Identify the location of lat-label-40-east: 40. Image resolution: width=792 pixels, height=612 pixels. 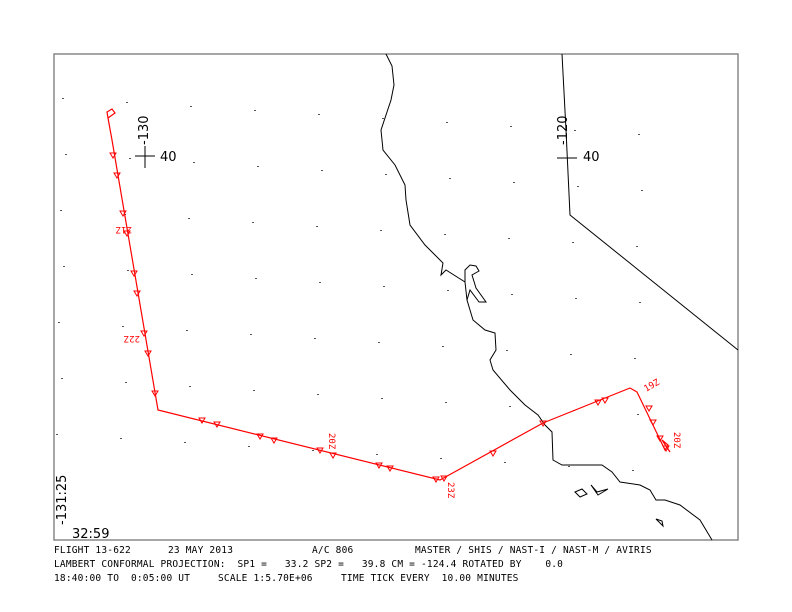
(591, 157).